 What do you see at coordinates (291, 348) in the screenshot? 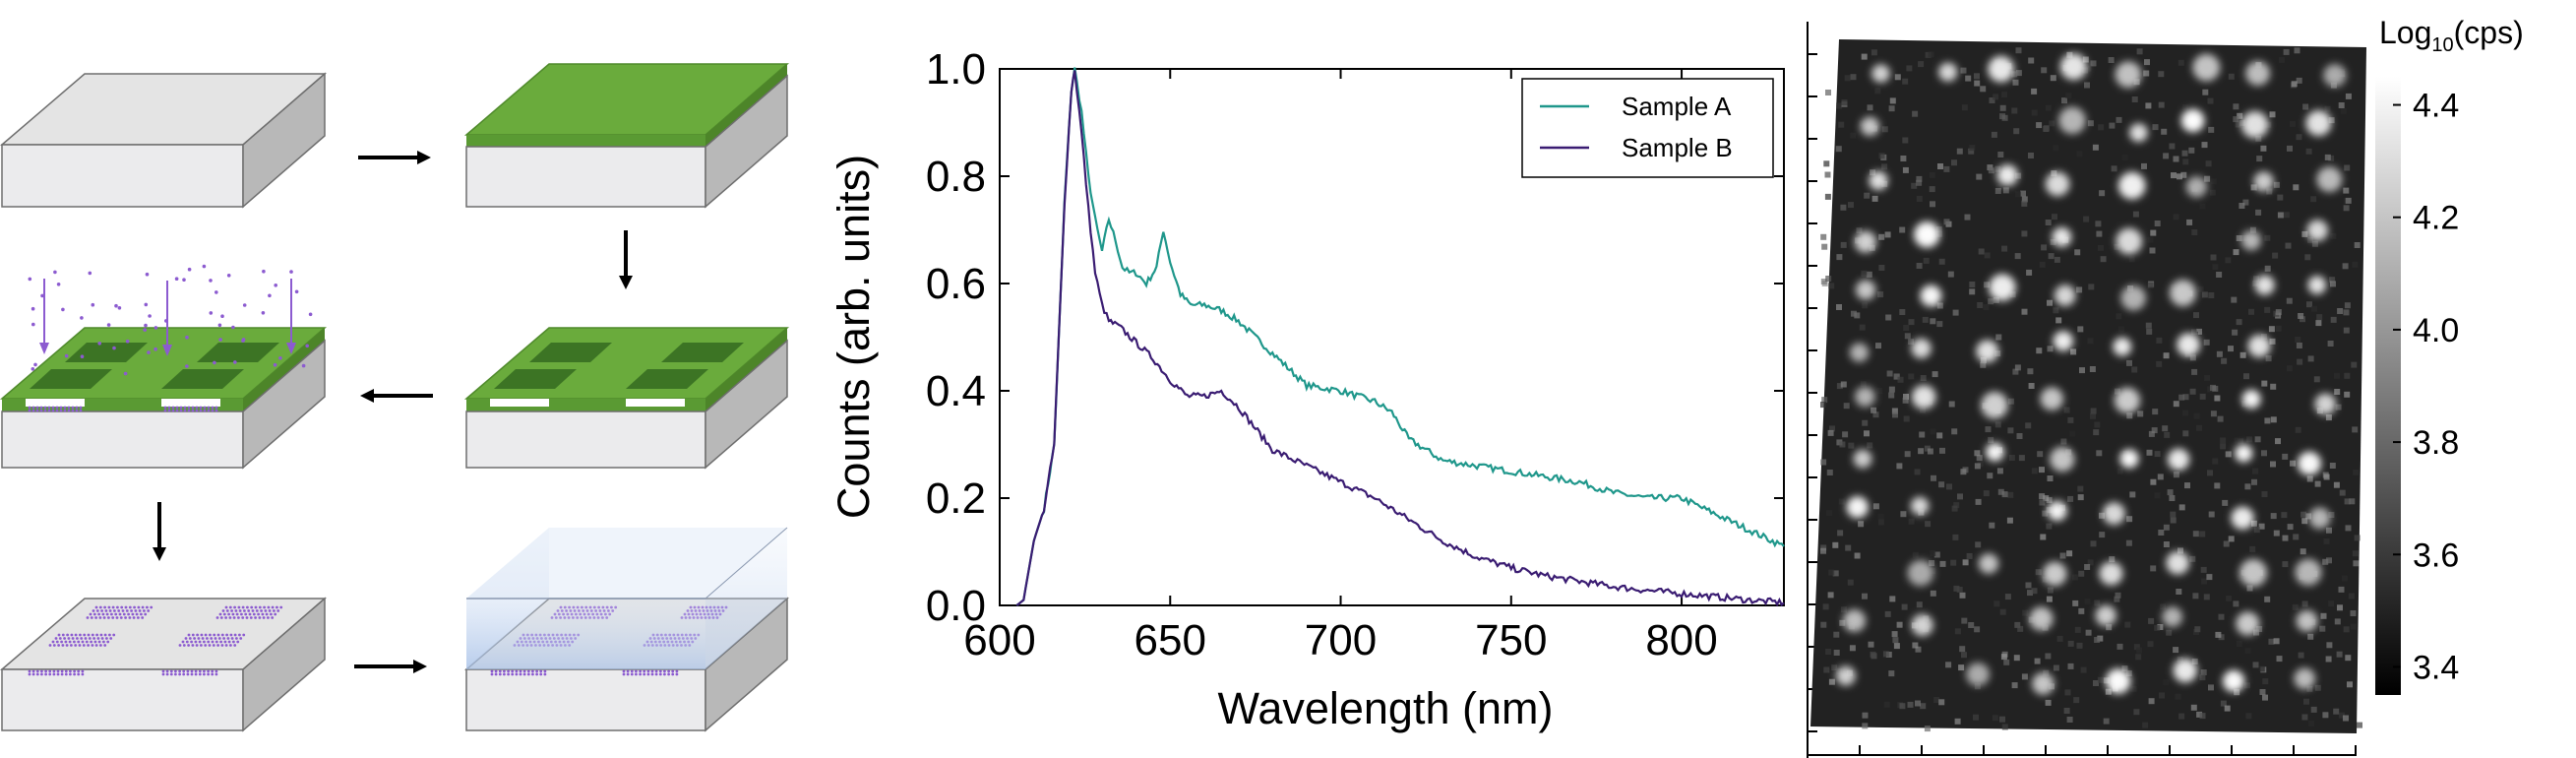
I see `ion-arrow-head` at bounding box center [291, 348].